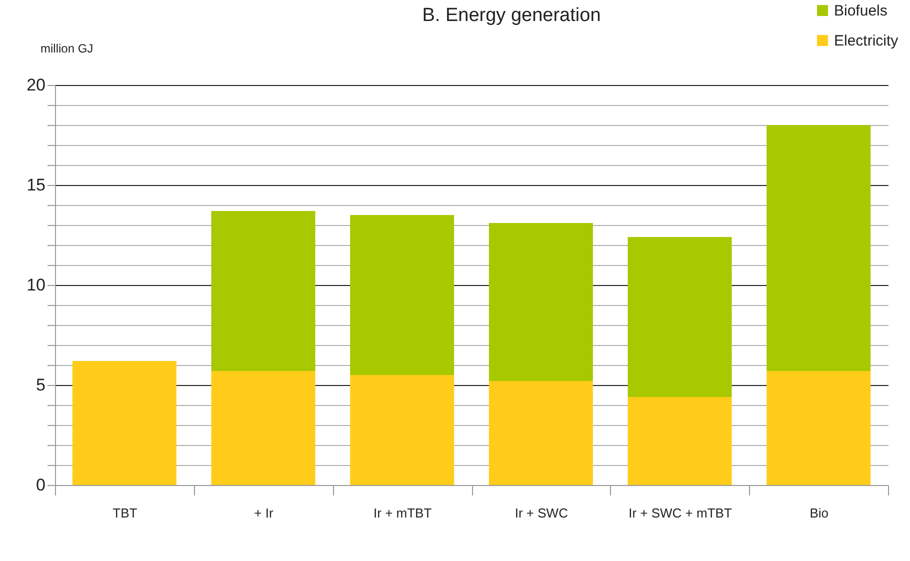 Image resolution: width=910 pixels, height=561 pixels. Describe the element at coordinates (41, 485) in the screenshot. I see `y-tick-label: 0` at that location.